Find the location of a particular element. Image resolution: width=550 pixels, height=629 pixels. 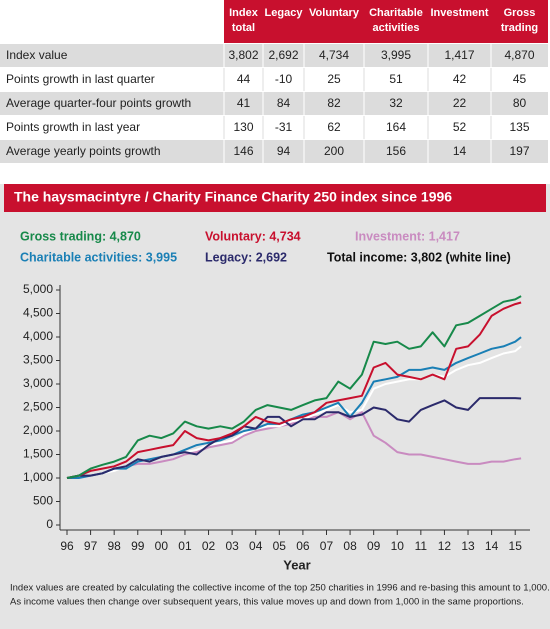

header-bg is located at coordinates (386, 21).